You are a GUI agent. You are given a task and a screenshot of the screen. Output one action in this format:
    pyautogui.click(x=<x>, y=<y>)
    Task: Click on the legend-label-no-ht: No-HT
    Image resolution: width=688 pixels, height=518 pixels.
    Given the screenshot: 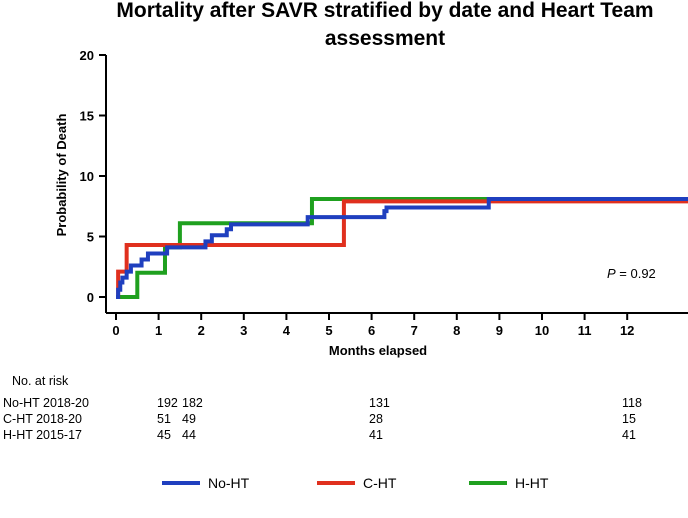 What is the action you would take?
    pyautogui.click(x=229, y=483)
    